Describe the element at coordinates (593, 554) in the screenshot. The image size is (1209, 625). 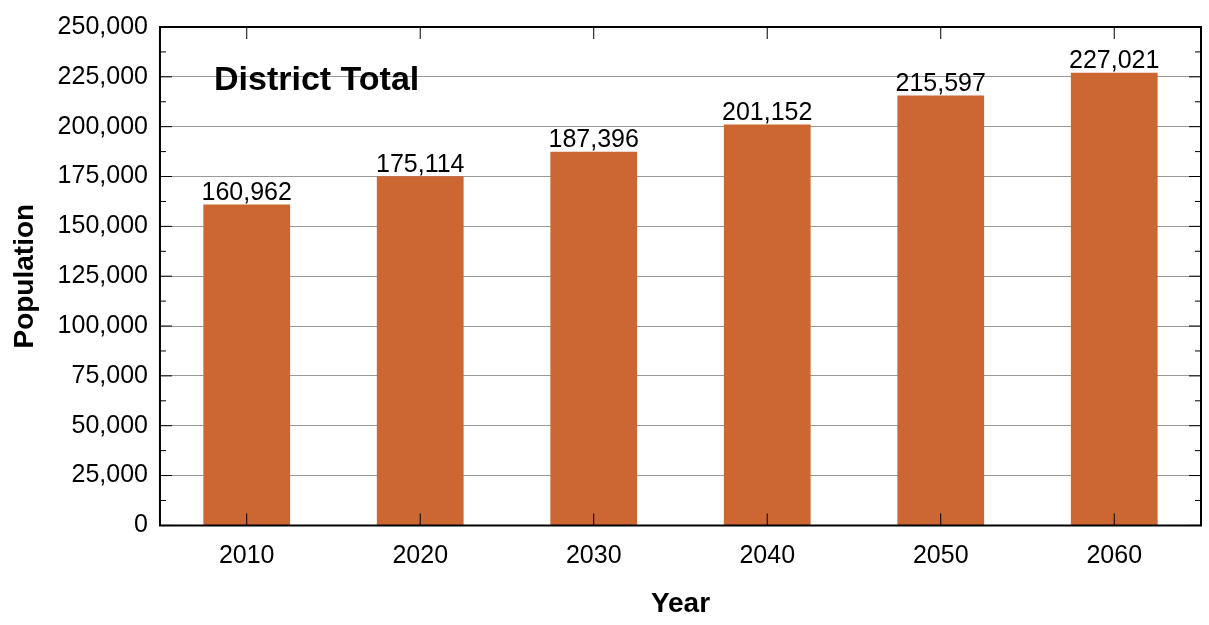
I see `x-tick-label: 2030` at that location.